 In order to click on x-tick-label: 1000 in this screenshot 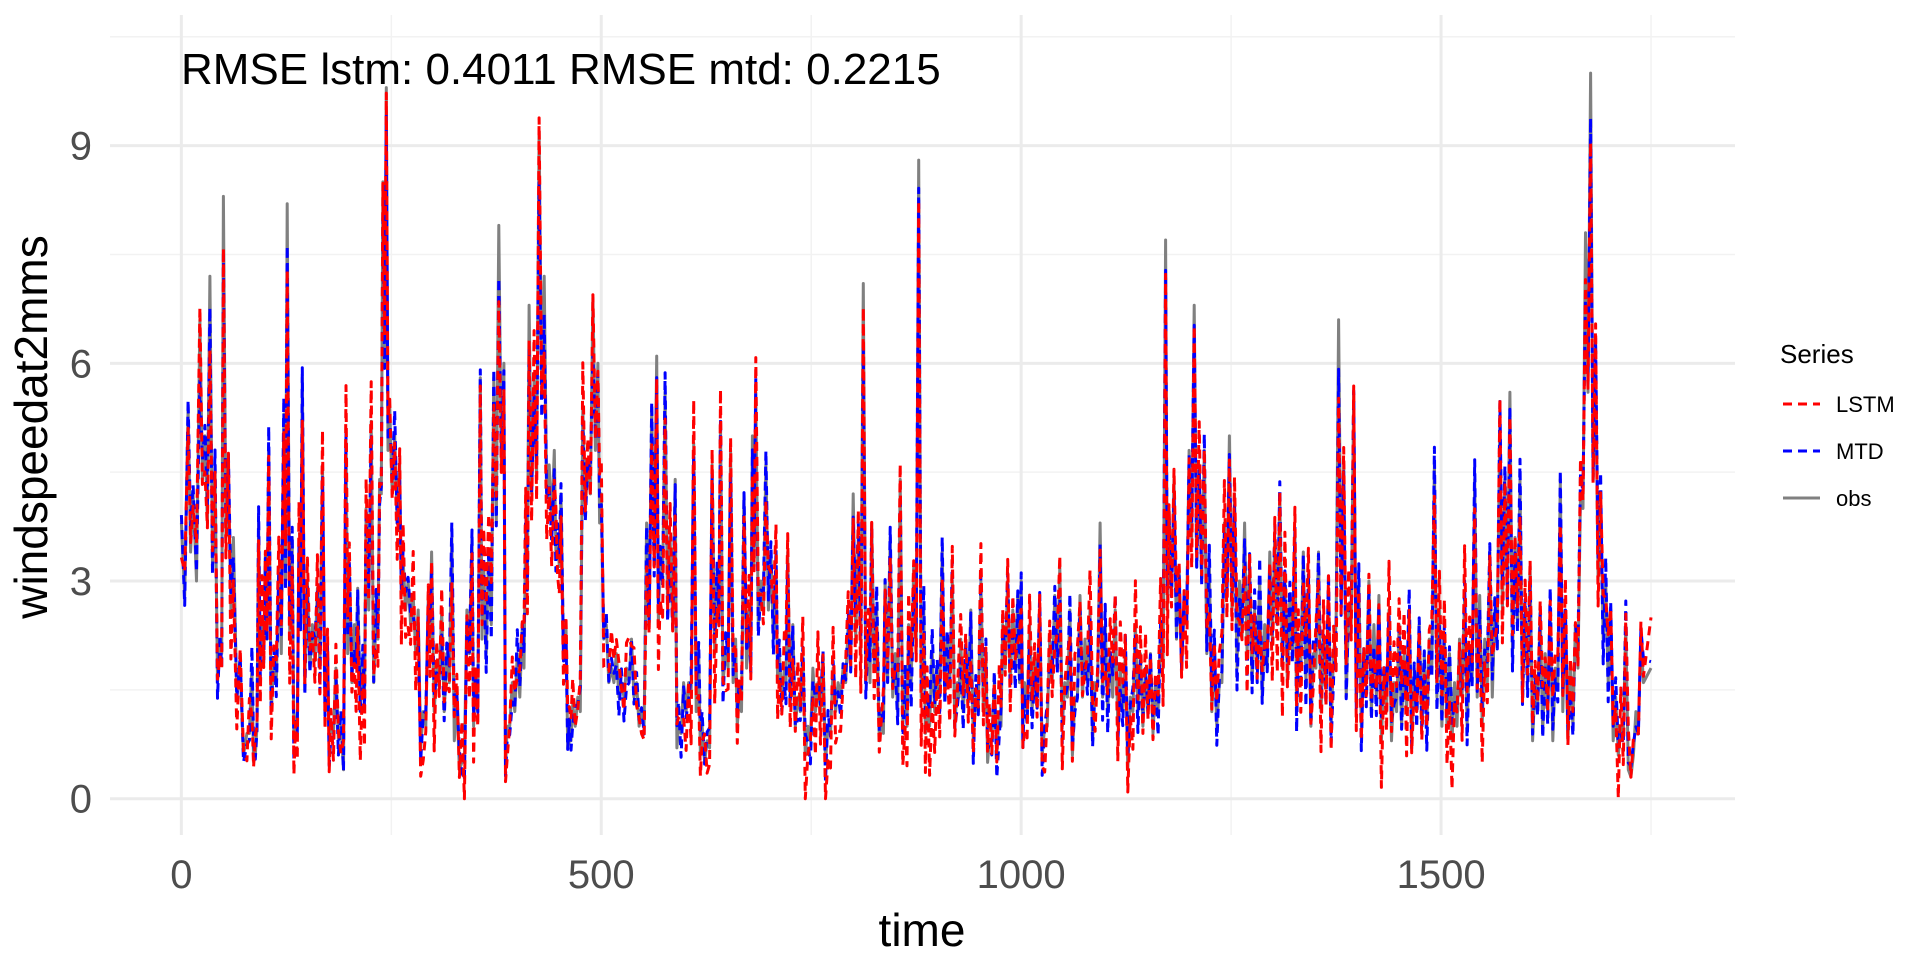, I will do `click(1021, 875)`.